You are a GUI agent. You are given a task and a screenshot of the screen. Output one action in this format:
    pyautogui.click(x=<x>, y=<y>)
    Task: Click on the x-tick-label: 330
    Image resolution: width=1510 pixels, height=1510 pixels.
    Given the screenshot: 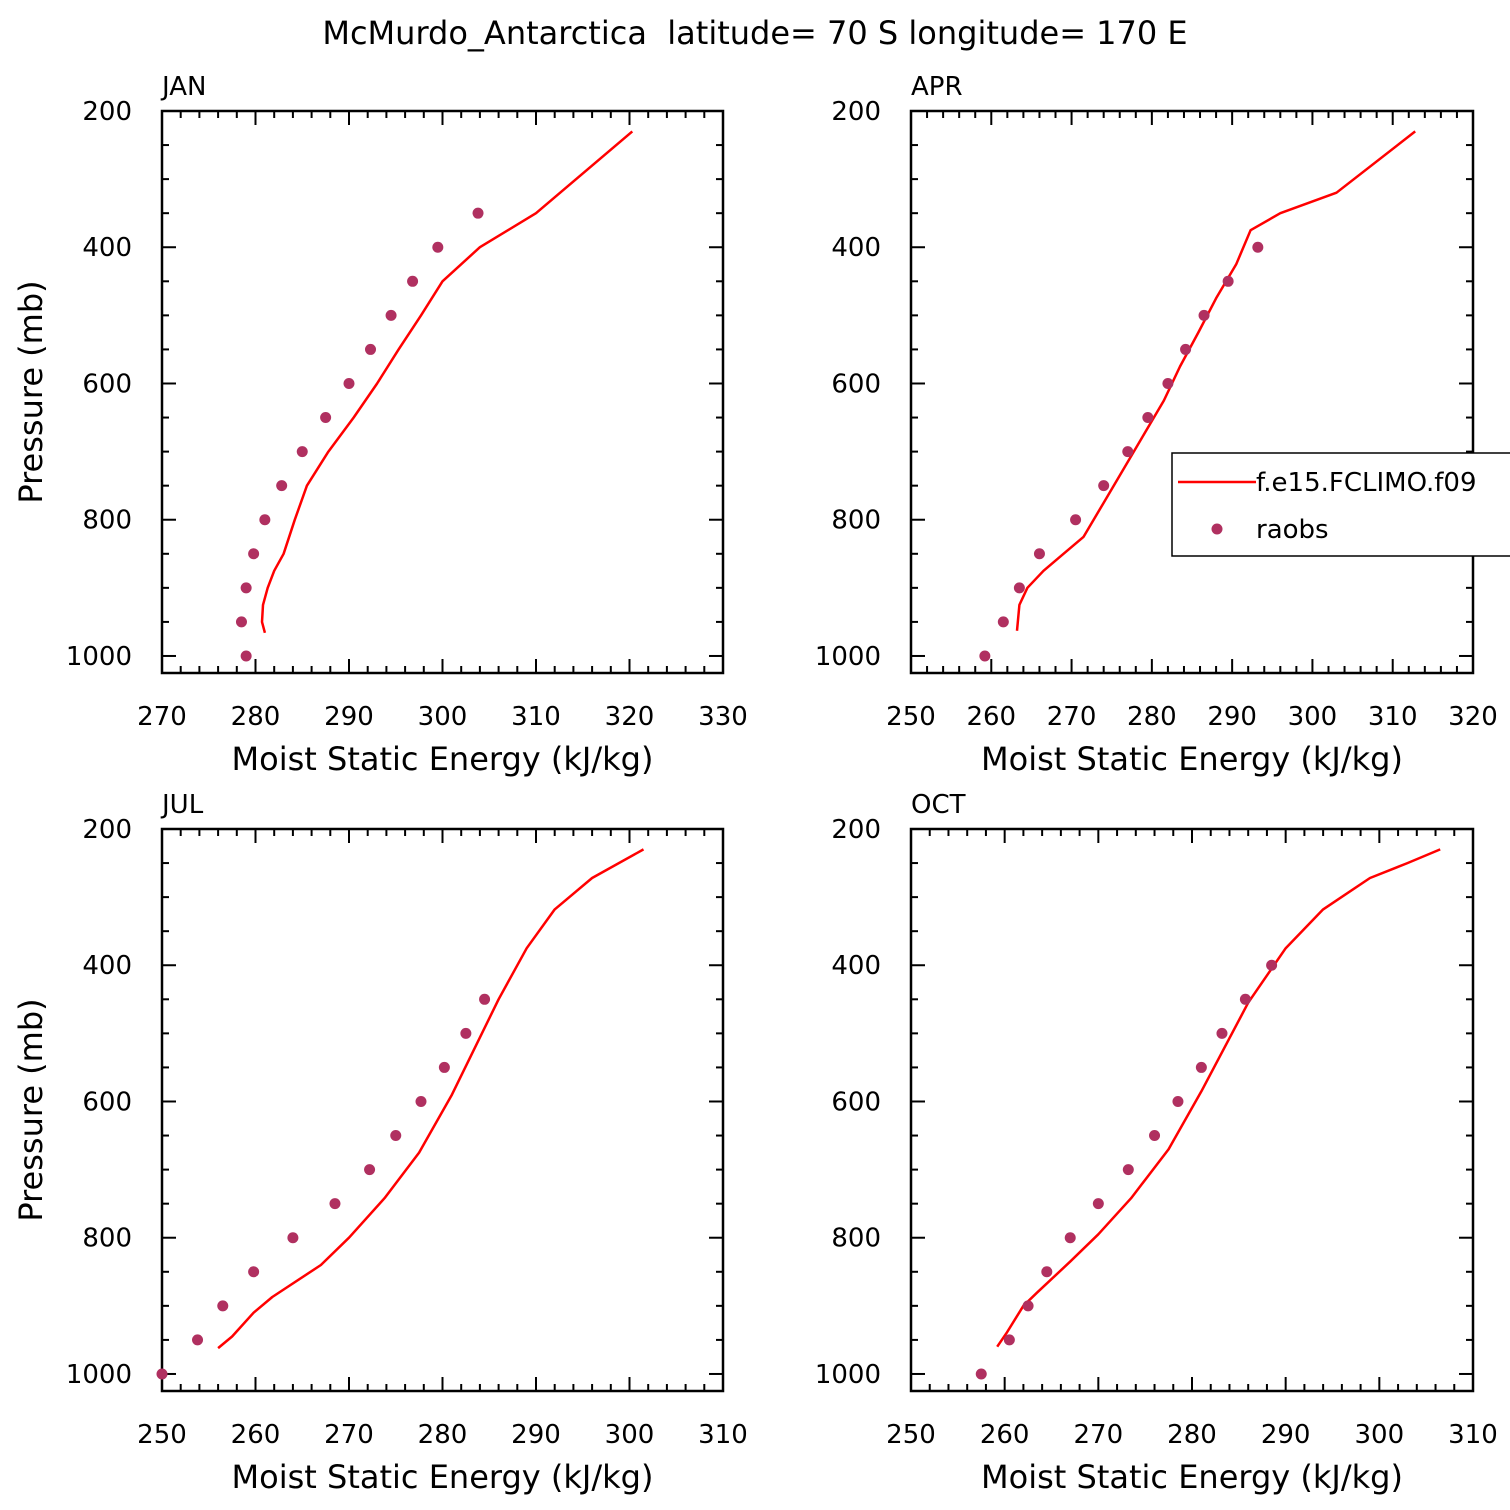 What is the action you would take?
    pyautogui.click(x=723, y=717)
    